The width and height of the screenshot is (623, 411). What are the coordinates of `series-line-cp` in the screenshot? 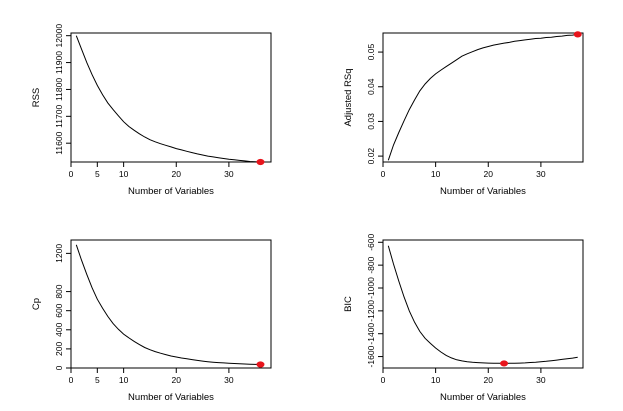 It's located at (168, 304).